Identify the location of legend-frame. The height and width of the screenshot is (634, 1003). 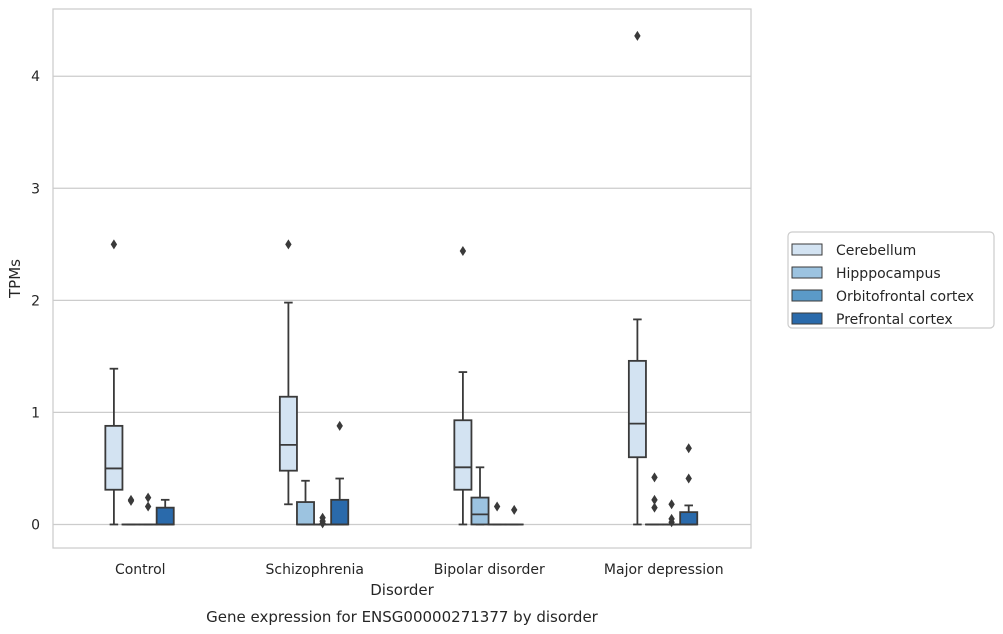
(891, 280).